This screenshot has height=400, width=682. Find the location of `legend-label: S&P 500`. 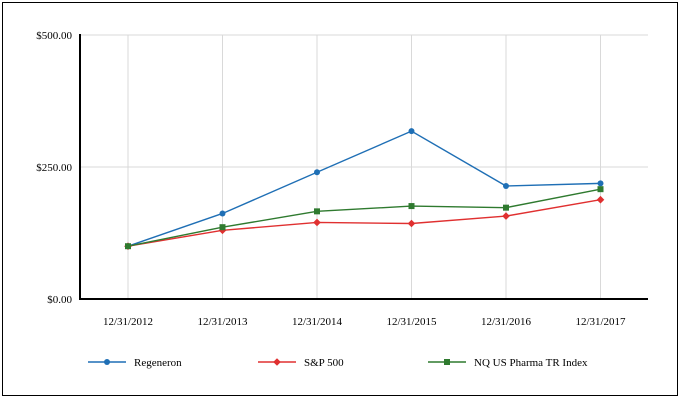

legend-label: S&P 500 is located at coordinates (324, 363).